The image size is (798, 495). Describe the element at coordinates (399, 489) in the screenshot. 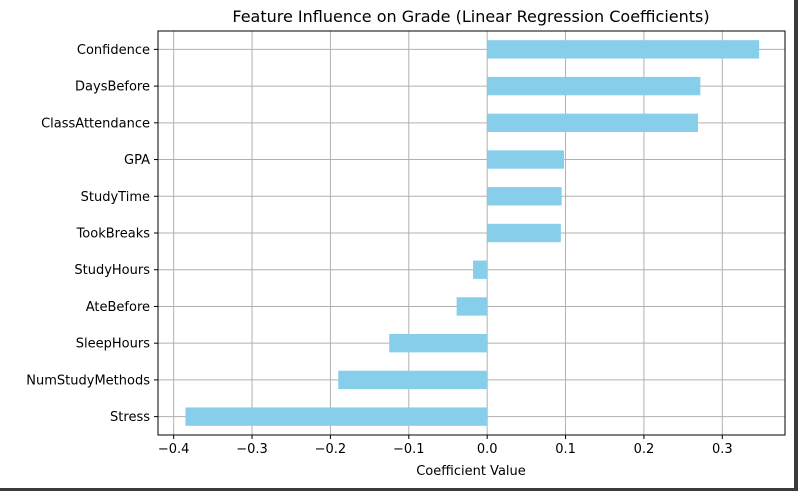

I see `window-edge-bottom` at that location.